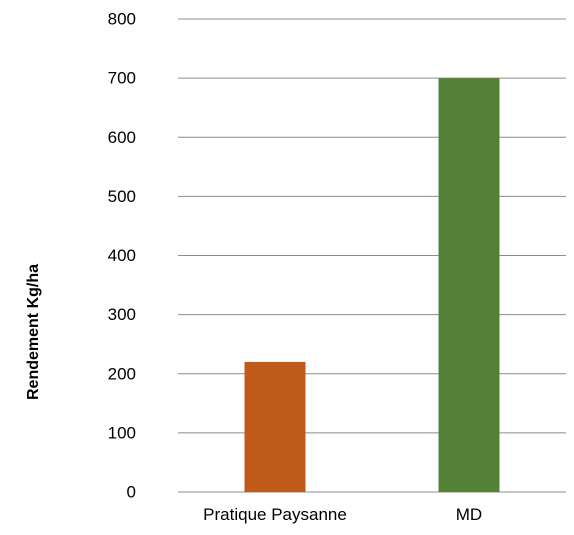  What do you see at coordinates (131, 492) in the screenshot?
I see `y-tick-label: 0` at bounding box center [131, 492].